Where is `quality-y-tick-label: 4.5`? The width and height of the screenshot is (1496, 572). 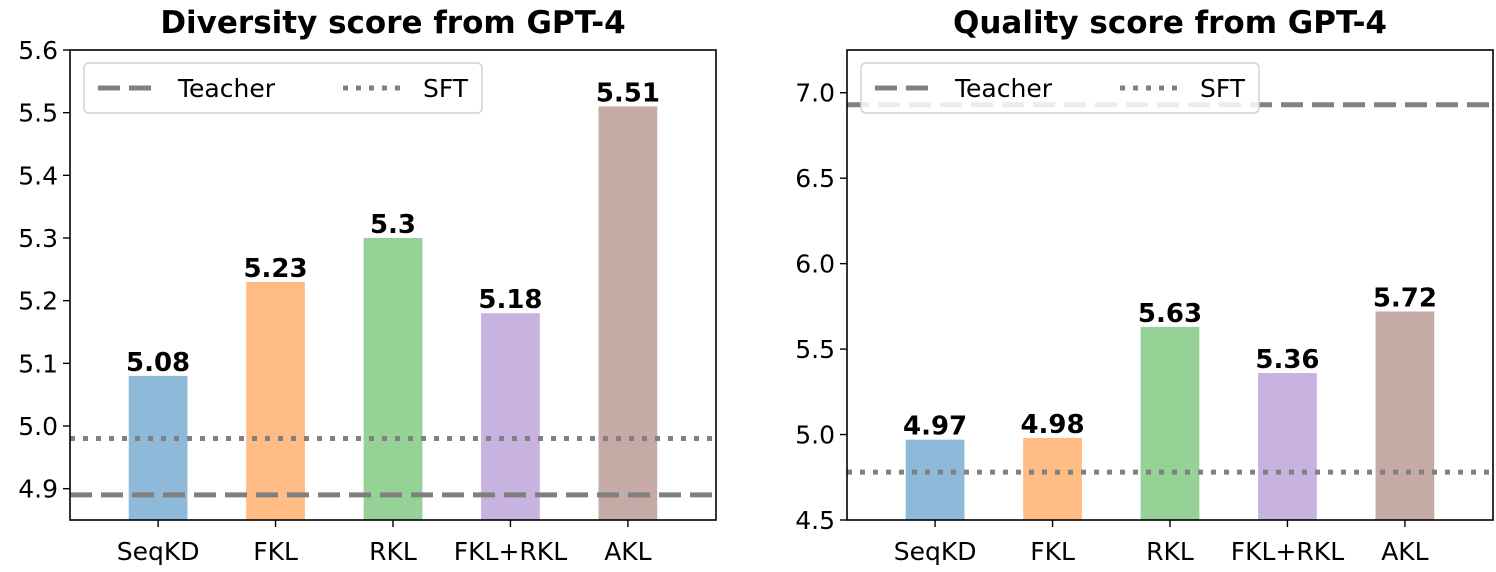 quality-y-tick-label: 4.5 is located at coordinates (815, 520).